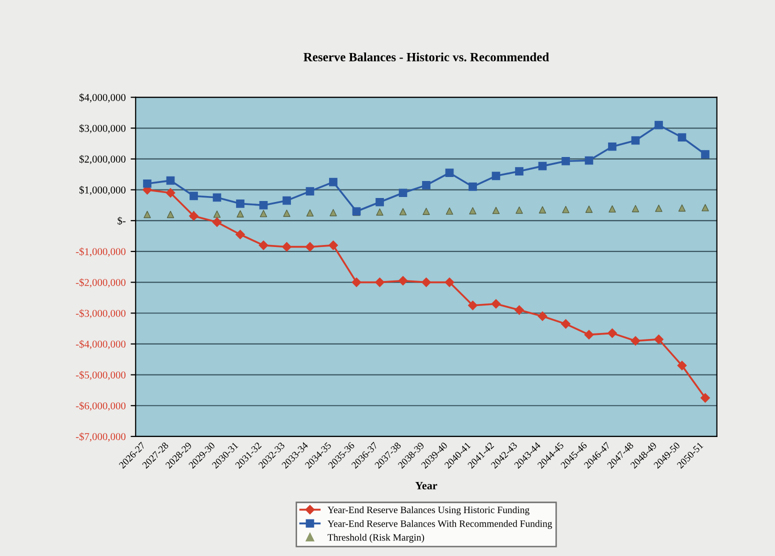  What do you see at coordinates (102, 98) in the screenshot?
I see `y-tick-label: $4,000,000` at bounding box center [102, 98].